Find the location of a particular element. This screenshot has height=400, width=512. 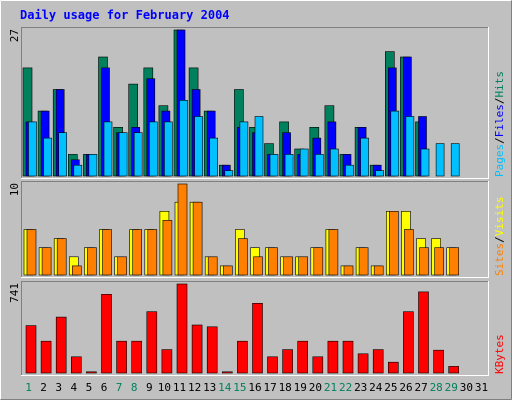

panel-kbytes-max-label: 741 is located at coordinates (14, 293).